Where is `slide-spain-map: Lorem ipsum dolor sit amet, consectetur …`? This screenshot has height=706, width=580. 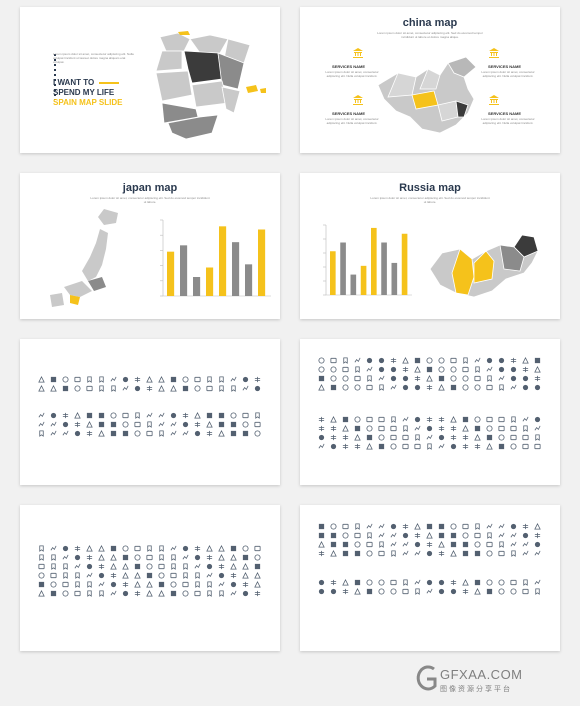 slide-spain-map: Lorem ipsum dolor sit amet, consectetur … is located at coordinates (150, 80).